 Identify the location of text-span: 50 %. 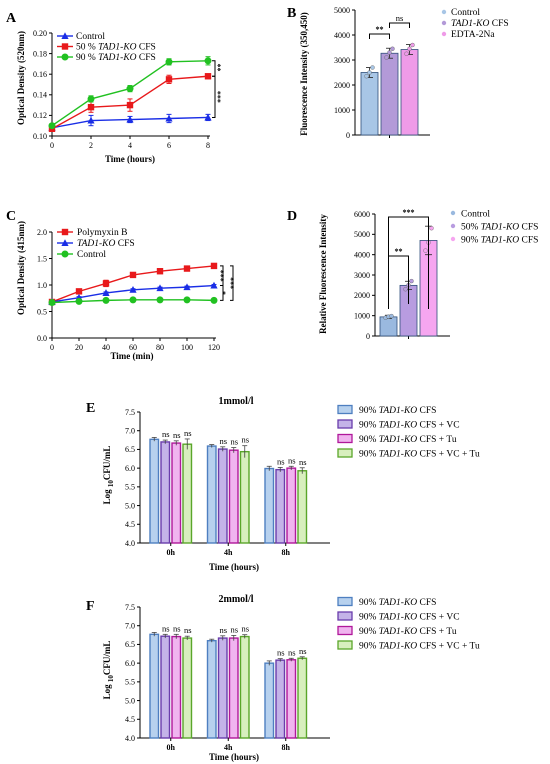
(87, 48).